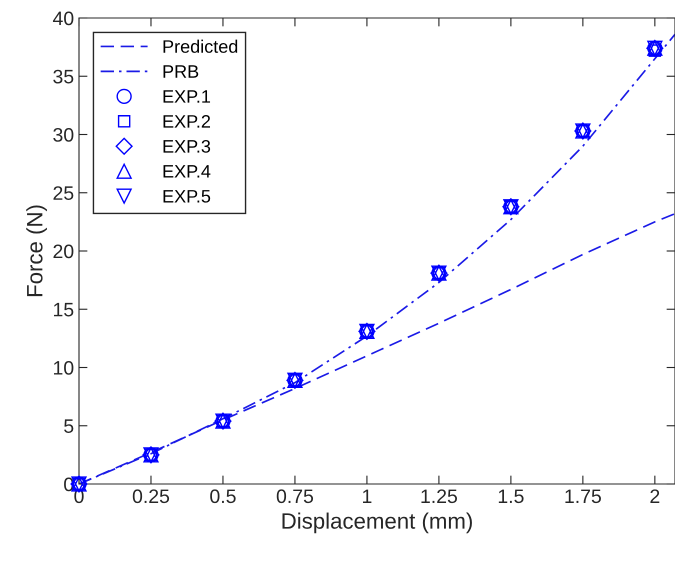 The width and height of the screenshot is (675, 562). I want to click on y-tick-label: 40, so click(63, 18).